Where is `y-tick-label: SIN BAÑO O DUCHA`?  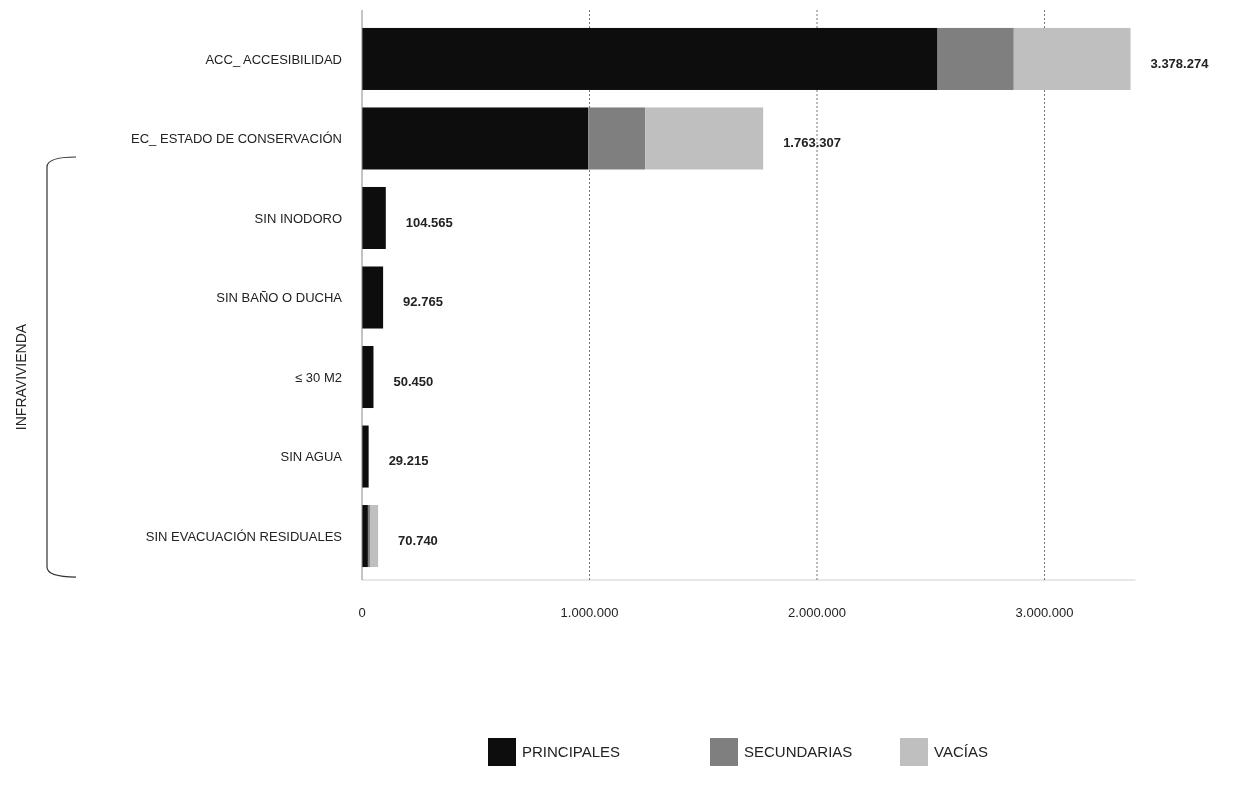 y-tick-label: SIN BAÑO O DUCHA is located at coordinates (279, 298).